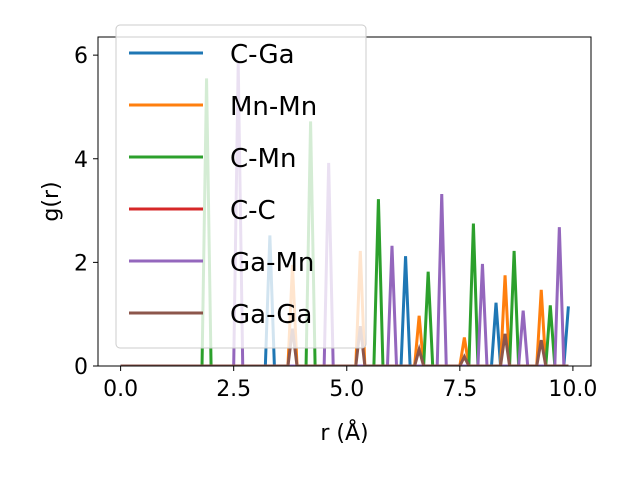  Describe the element at coordinates (572, 389) in the screenshot. I see `x-tick-label: 10.0` at that location.